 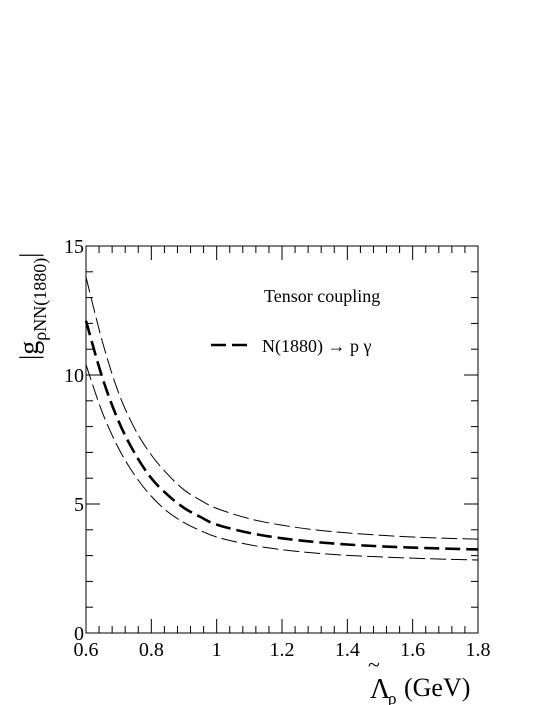 I want to click on y-tick-label: 0, so click(x=79, y=634).